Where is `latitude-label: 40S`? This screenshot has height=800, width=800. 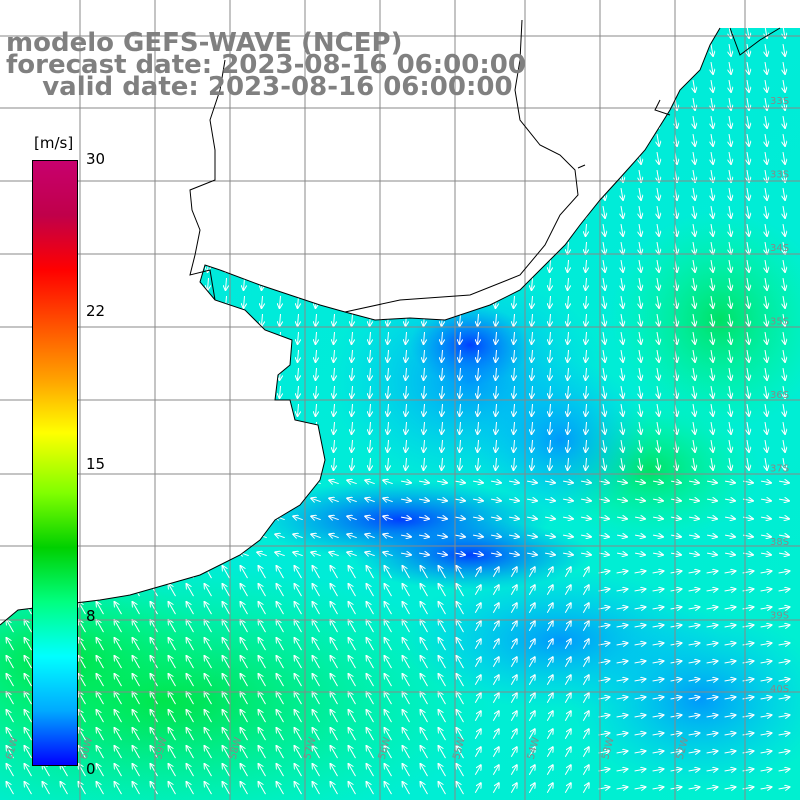
latitude-label: 40S is located at coordinates (779, 689).